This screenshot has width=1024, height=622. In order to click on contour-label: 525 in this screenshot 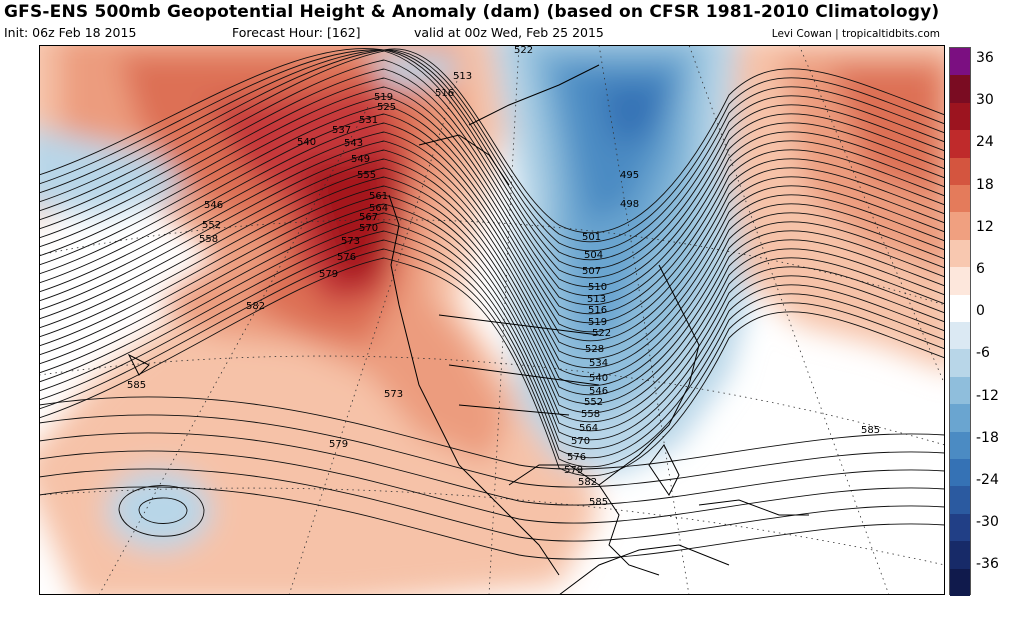, I will do `click(386, 107)`.